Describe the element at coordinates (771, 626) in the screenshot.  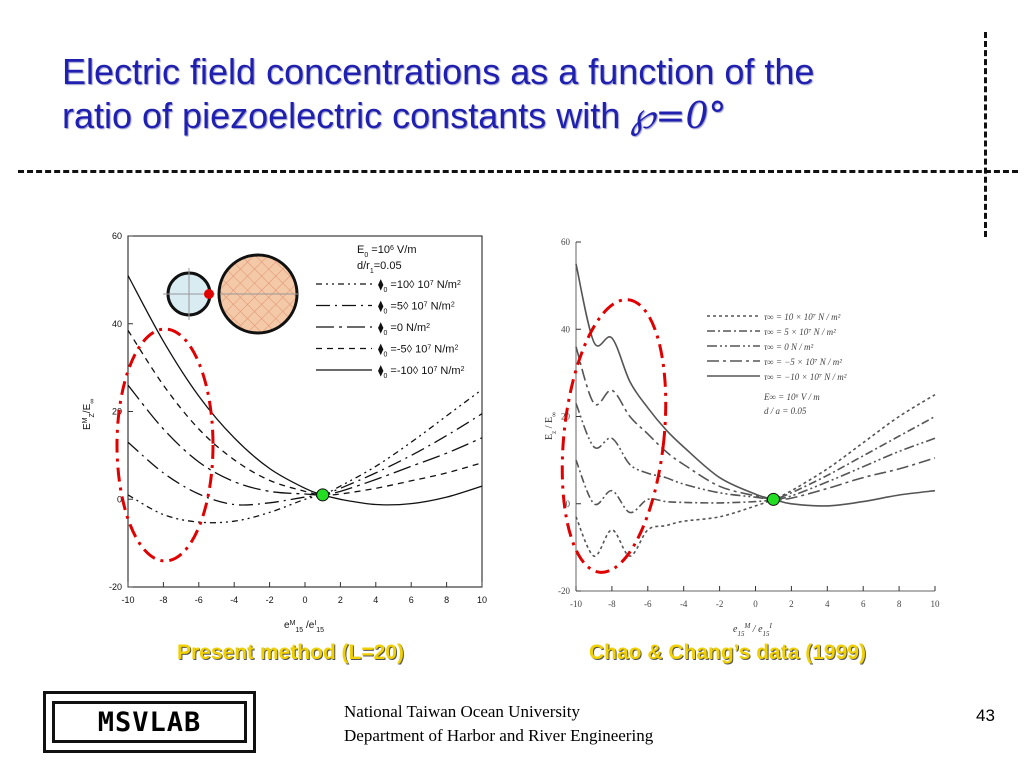
I see `right-x-axis-label-part-5: I` at that location.